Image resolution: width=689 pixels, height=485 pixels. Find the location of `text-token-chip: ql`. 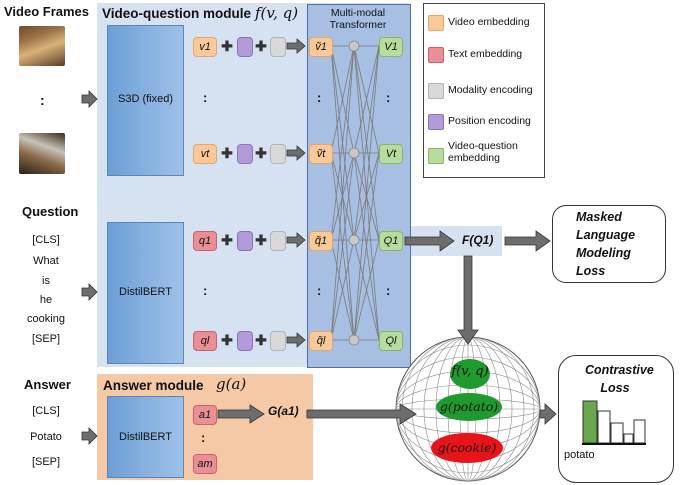

text-token-chip: ql is located at coordinates (205, 341).